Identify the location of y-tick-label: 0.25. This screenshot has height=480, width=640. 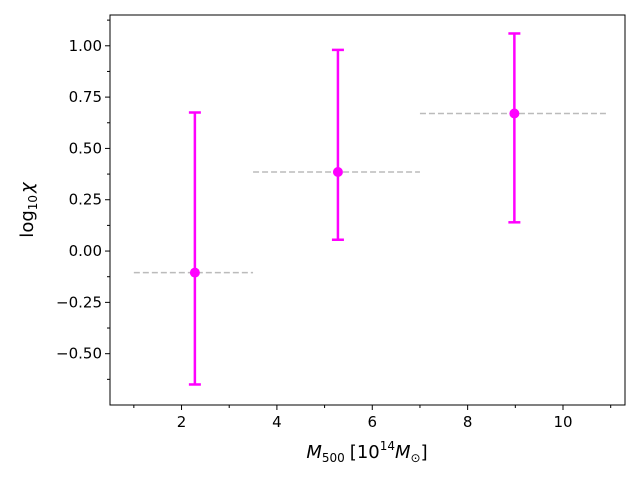
(85, 200).